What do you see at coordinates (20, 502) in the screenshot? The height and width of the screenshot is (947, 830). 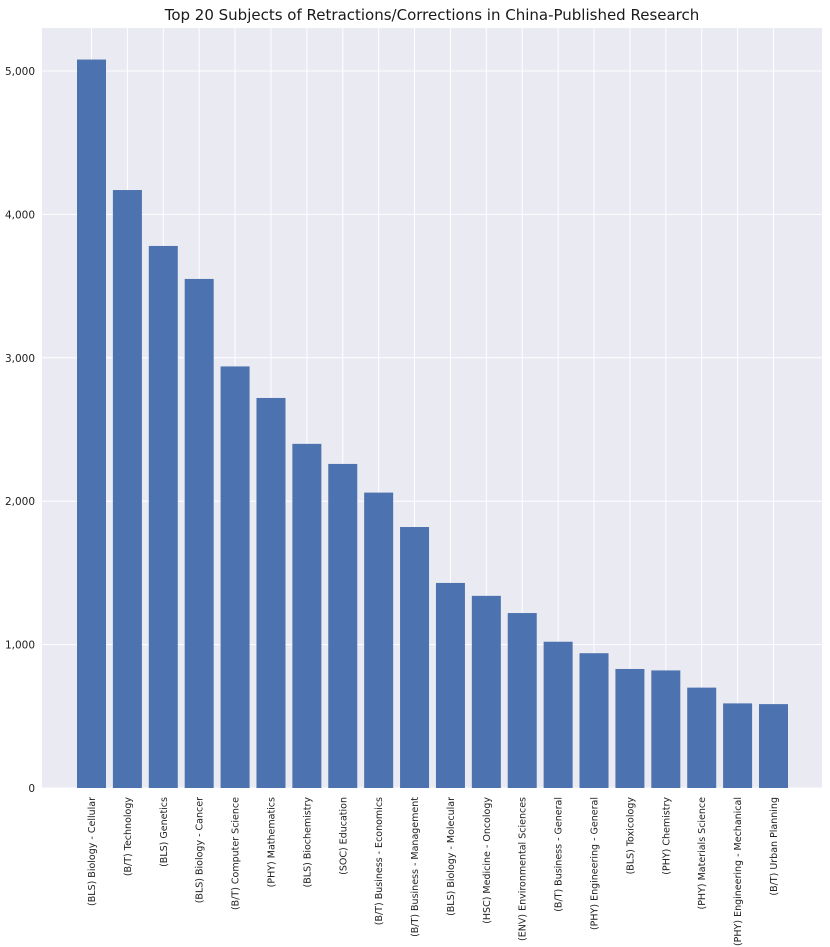 I see `y-tick-label: 2,000` at bounding box center [20, 502].